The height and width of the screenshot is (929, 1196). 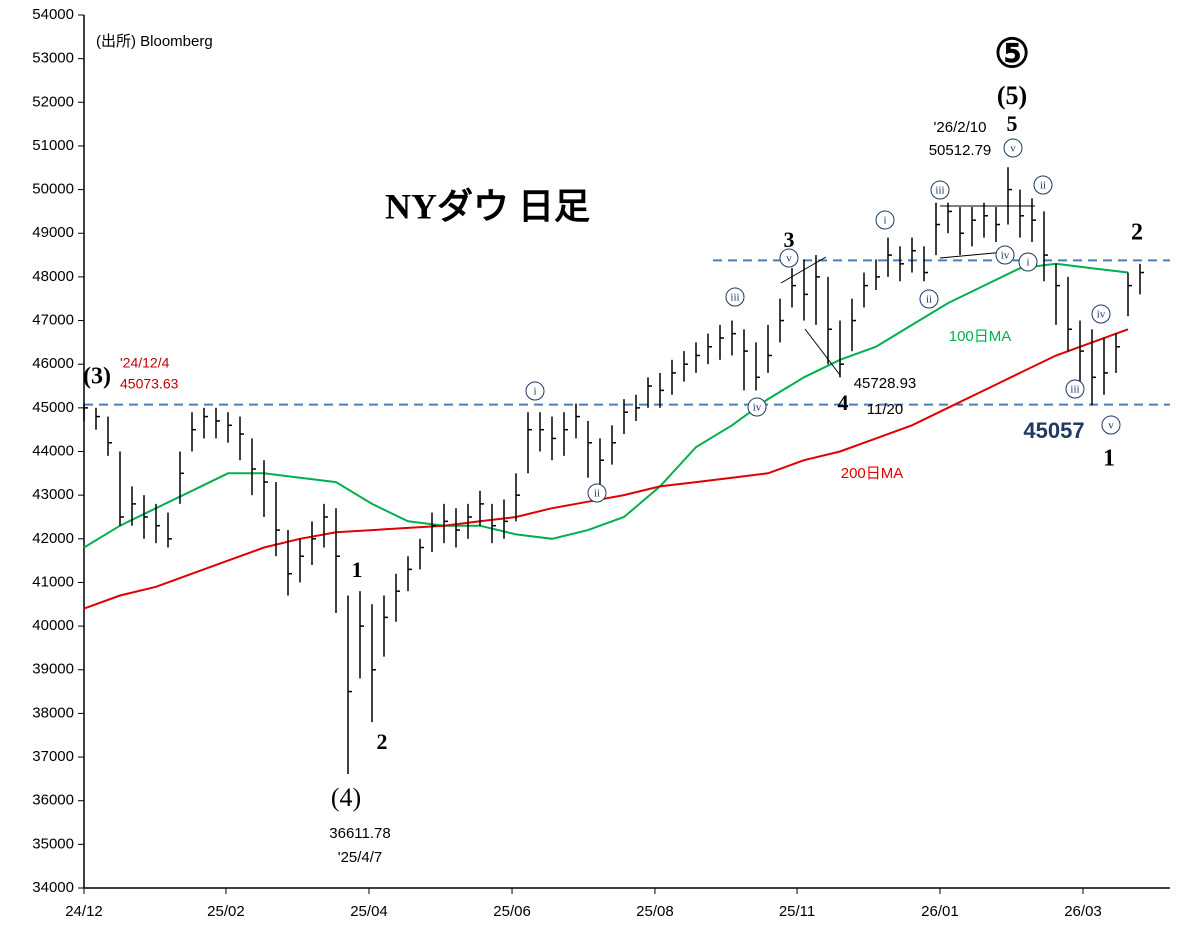 What do you see at coordinates (53, 800) in the screenshot?
I see `y-tick-label: 36000` at bounding box center [53, 800].